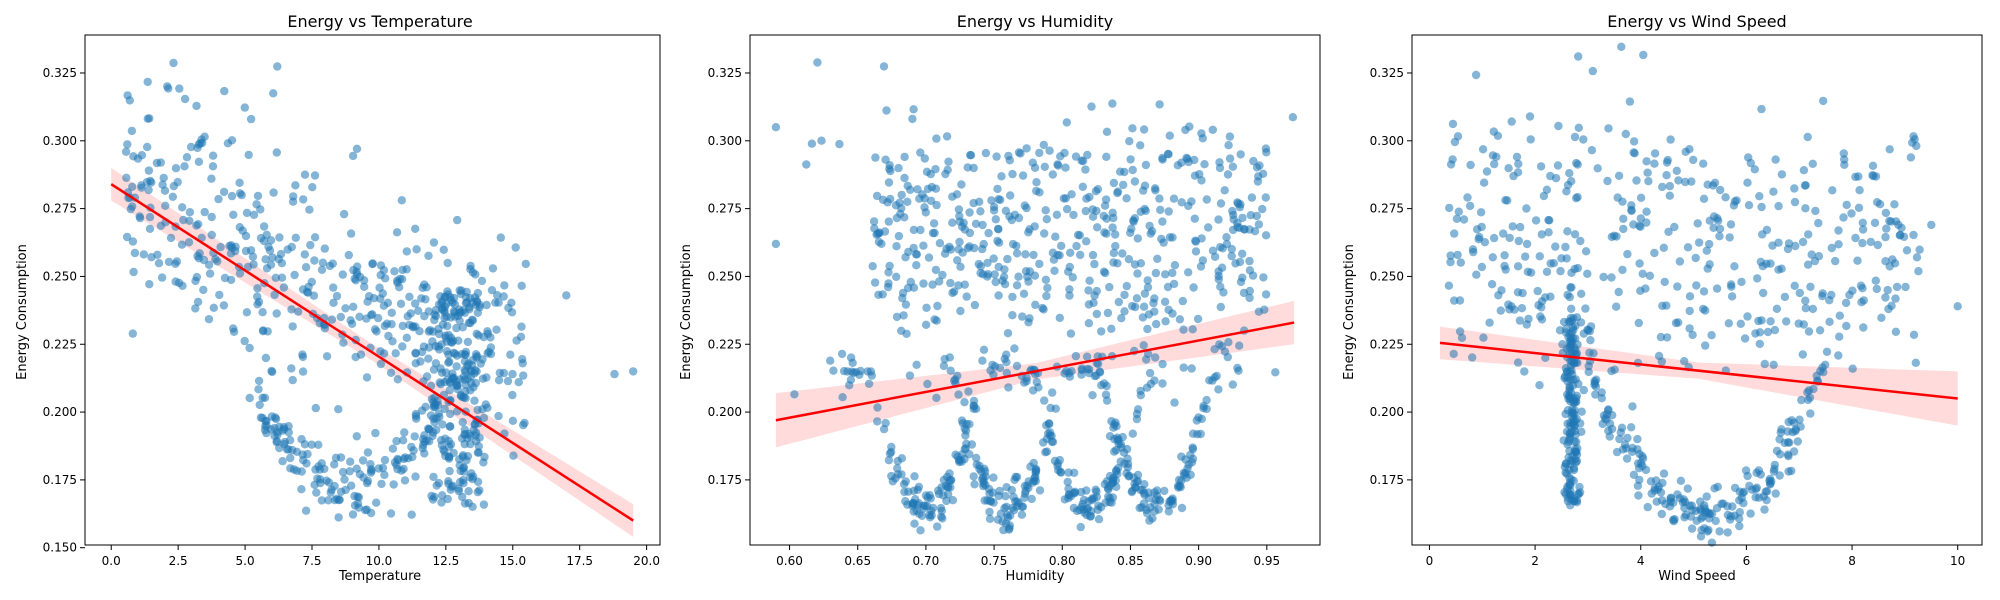  Describe the element at coordinates (1698, 370) in the screenshot. I see `regression-line` at that location.